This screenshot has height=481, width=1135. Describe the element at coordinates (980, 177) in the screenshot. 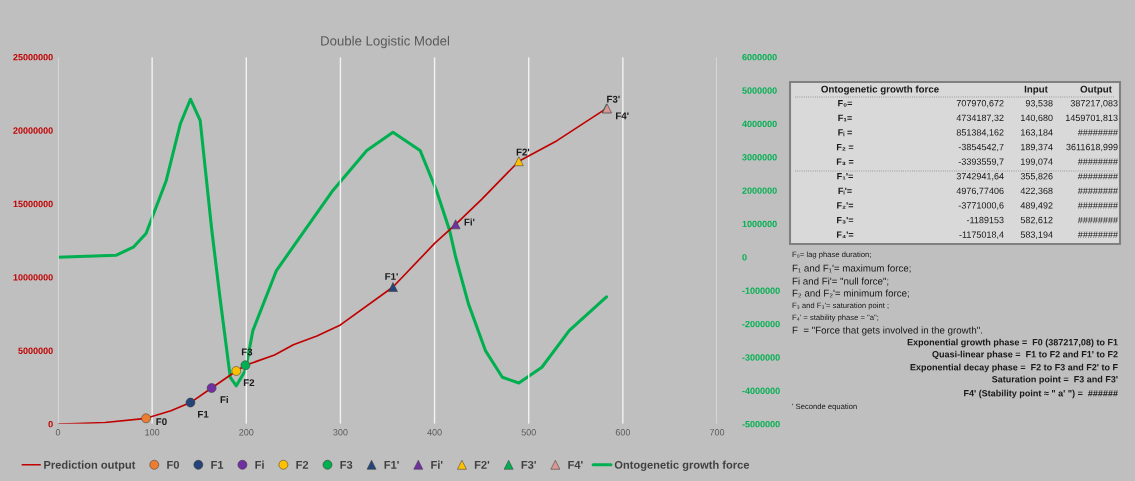

I see `text: 3742941,64` at that location.